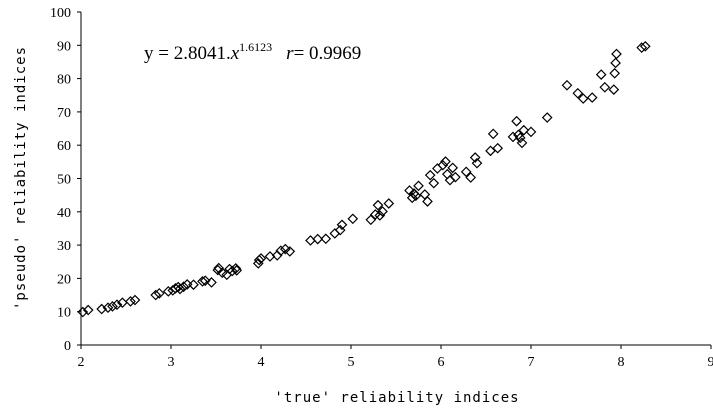 The height and width of the screenshot is (410, 713). I want to click on x-axis-ticks: 2 3 4 5 6 7 8 9, so click(395, 357).